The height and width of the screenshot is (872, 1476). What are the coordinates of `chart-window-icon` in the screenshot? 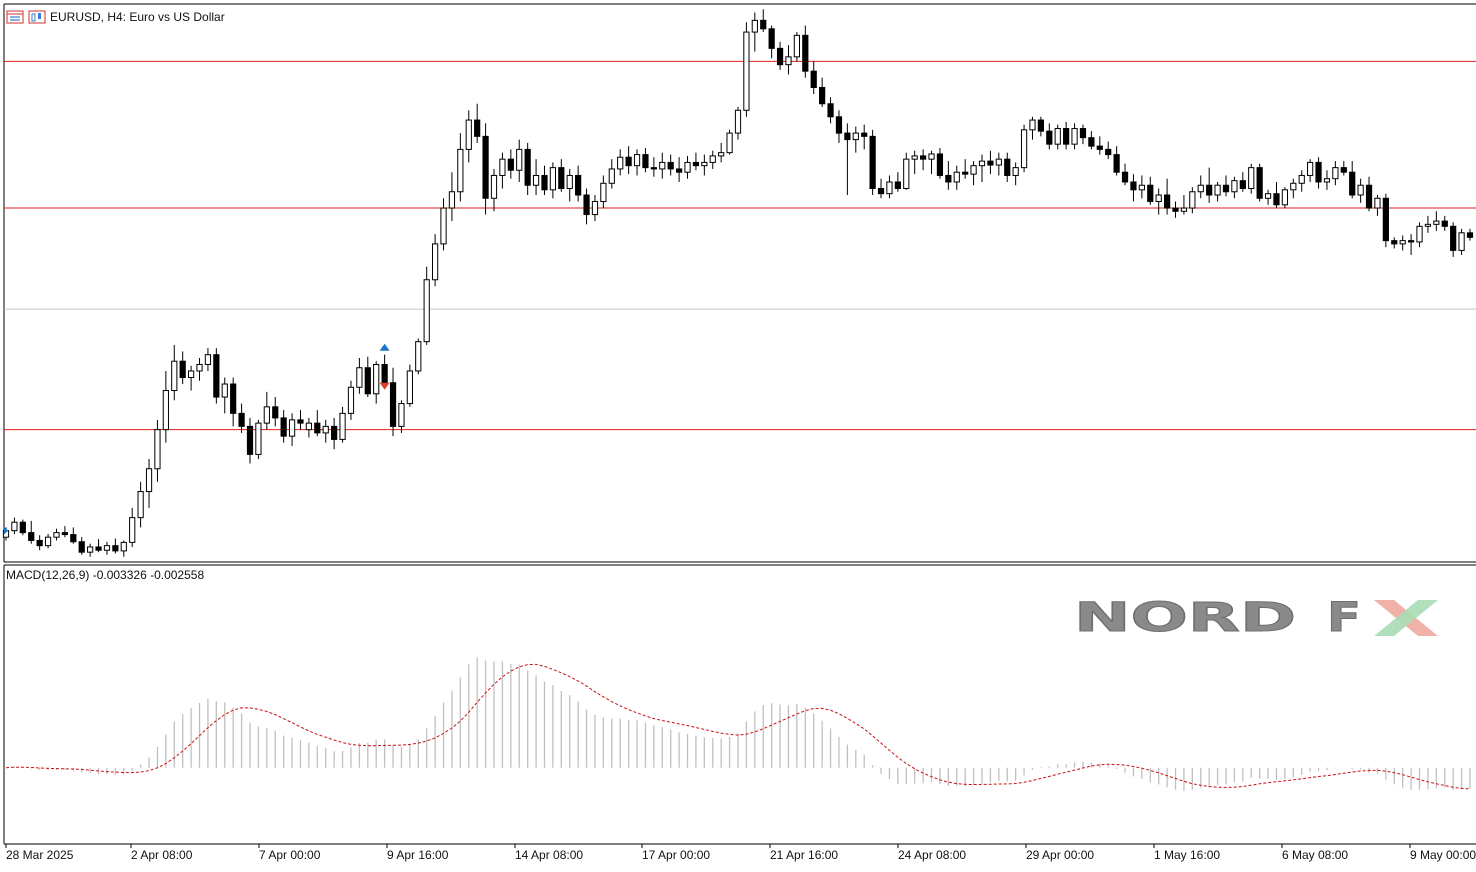 It's located at (15, 17).